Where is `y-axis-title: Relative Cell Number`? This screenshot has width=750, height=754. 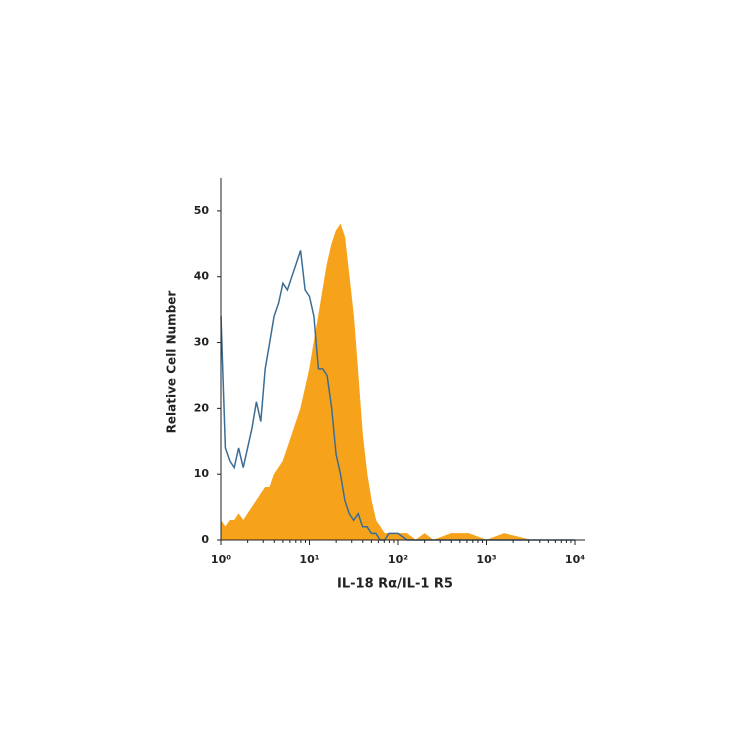 y-axis-title: Relative Cell Number is located at coordinates (172, 362).